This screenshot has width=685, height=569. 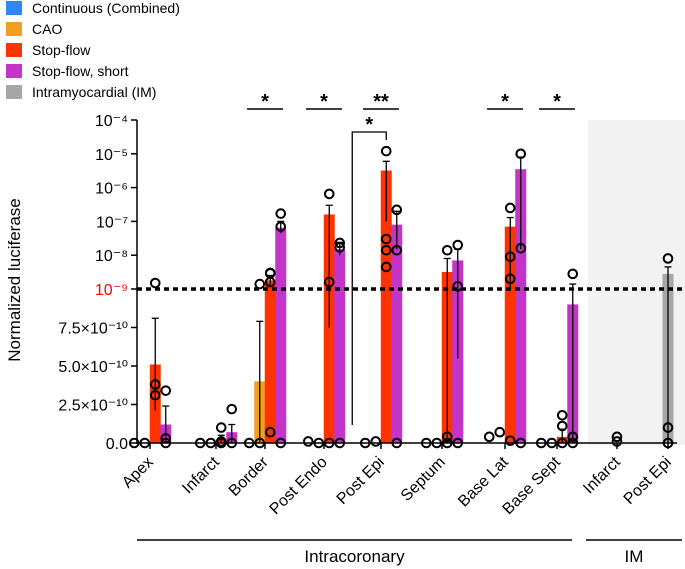 I want to click on significance-label: **, so click(x=381, y=102).